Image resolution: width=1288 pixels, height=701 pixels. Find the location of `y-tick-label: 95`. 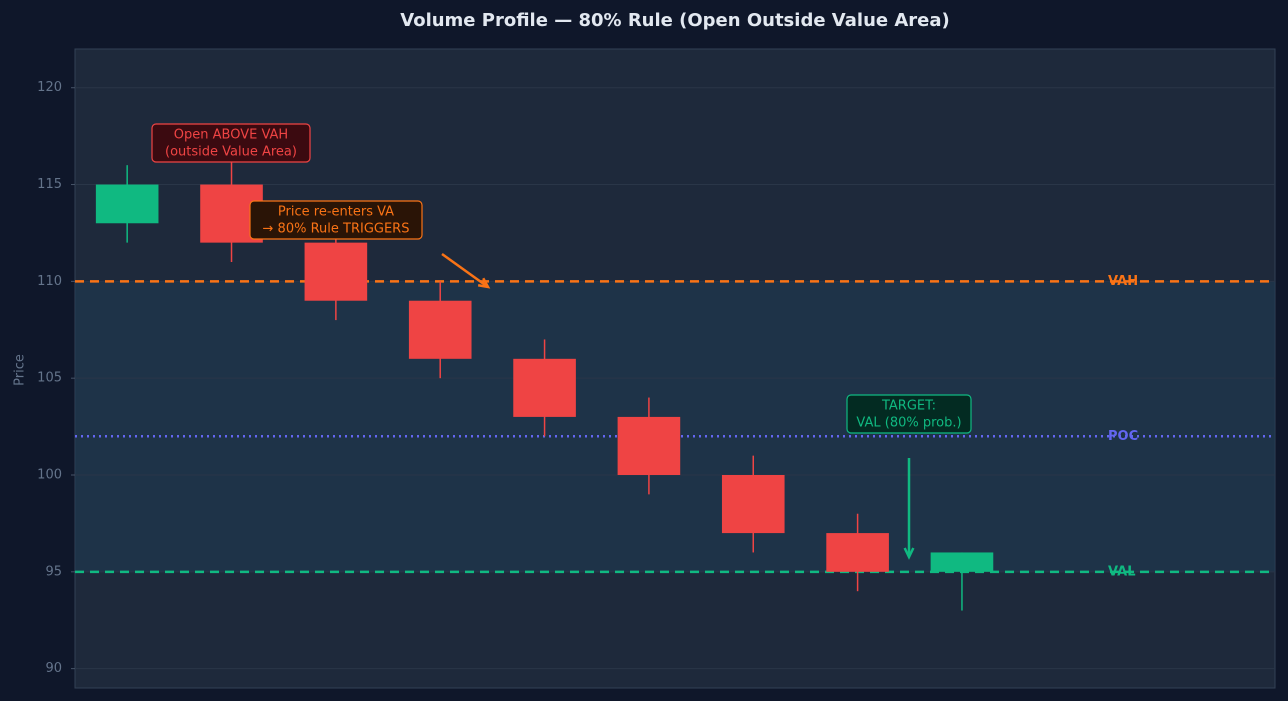

y-tick-label: 95 is located at coordinates (53, 571).